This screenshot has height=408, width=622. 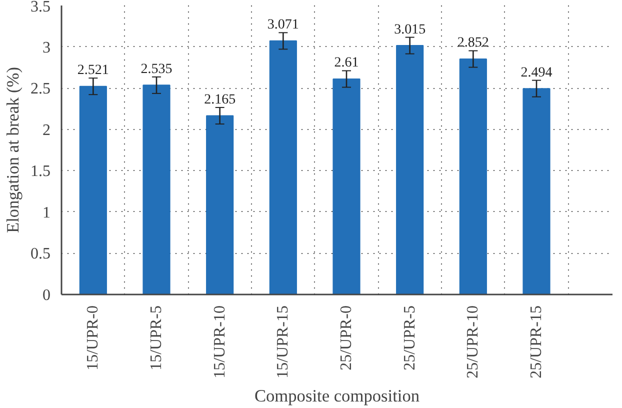 What do you see at coordinates (40, 171) in the screenshot?
I see `y-tick-label: 1.5` at bounding box center [40, 171].